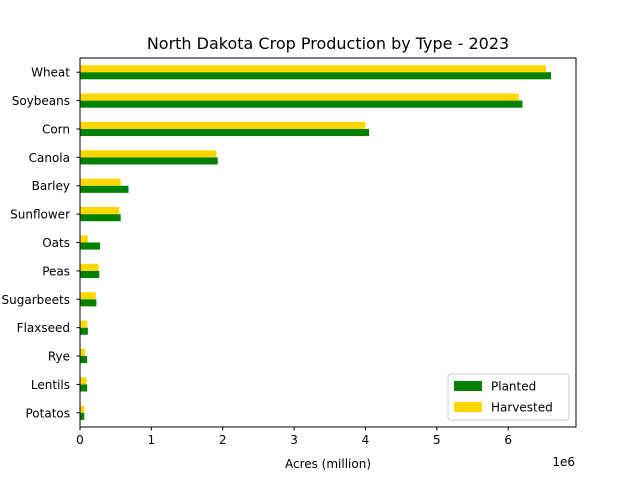 The image size is (640, 480). I want to click on y-tick-label-wheat: Wheat, so click(50, 73).